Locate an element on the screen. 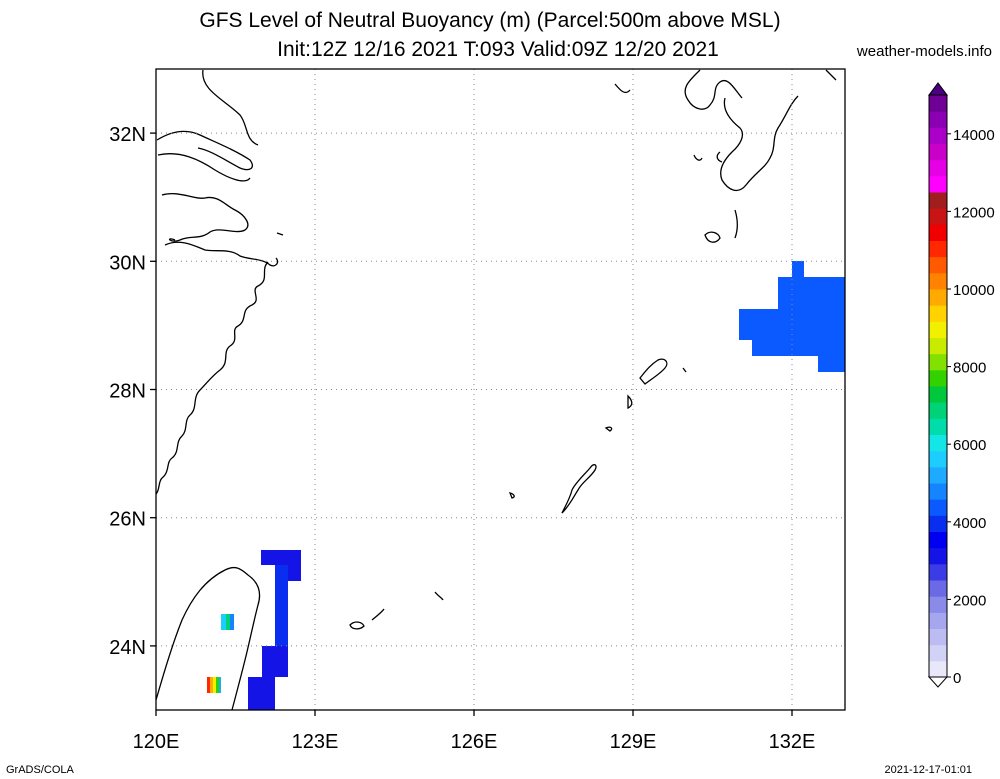 The width and height of the screenshot is (1000, 779). lon-tick-label: 129E is located at coordinates (633, 742).